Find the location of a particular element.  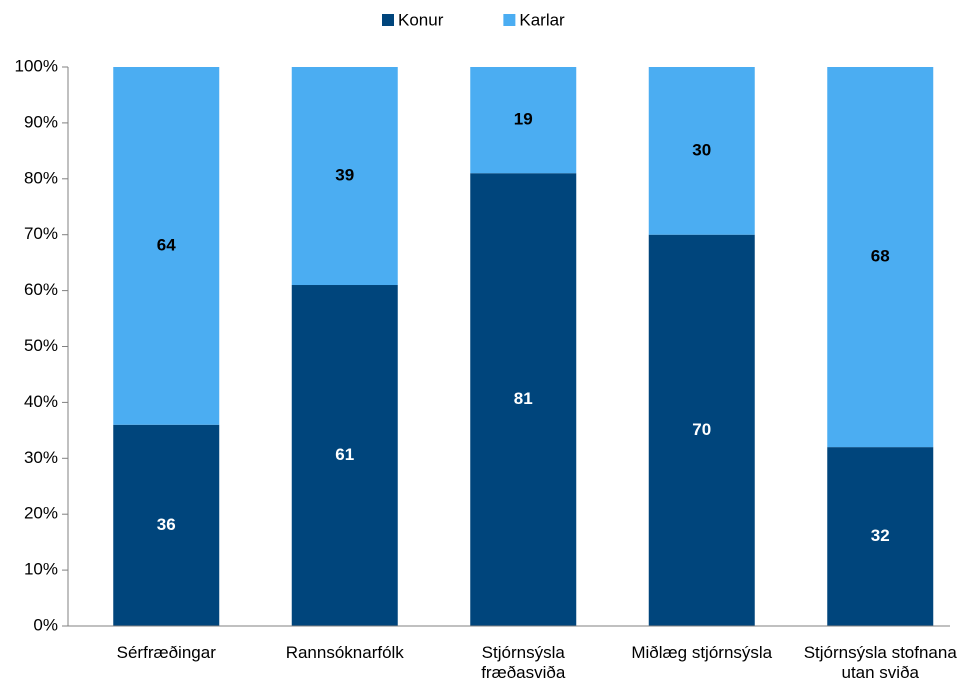

legend-label: Konur is located at coordinates (421, 19).